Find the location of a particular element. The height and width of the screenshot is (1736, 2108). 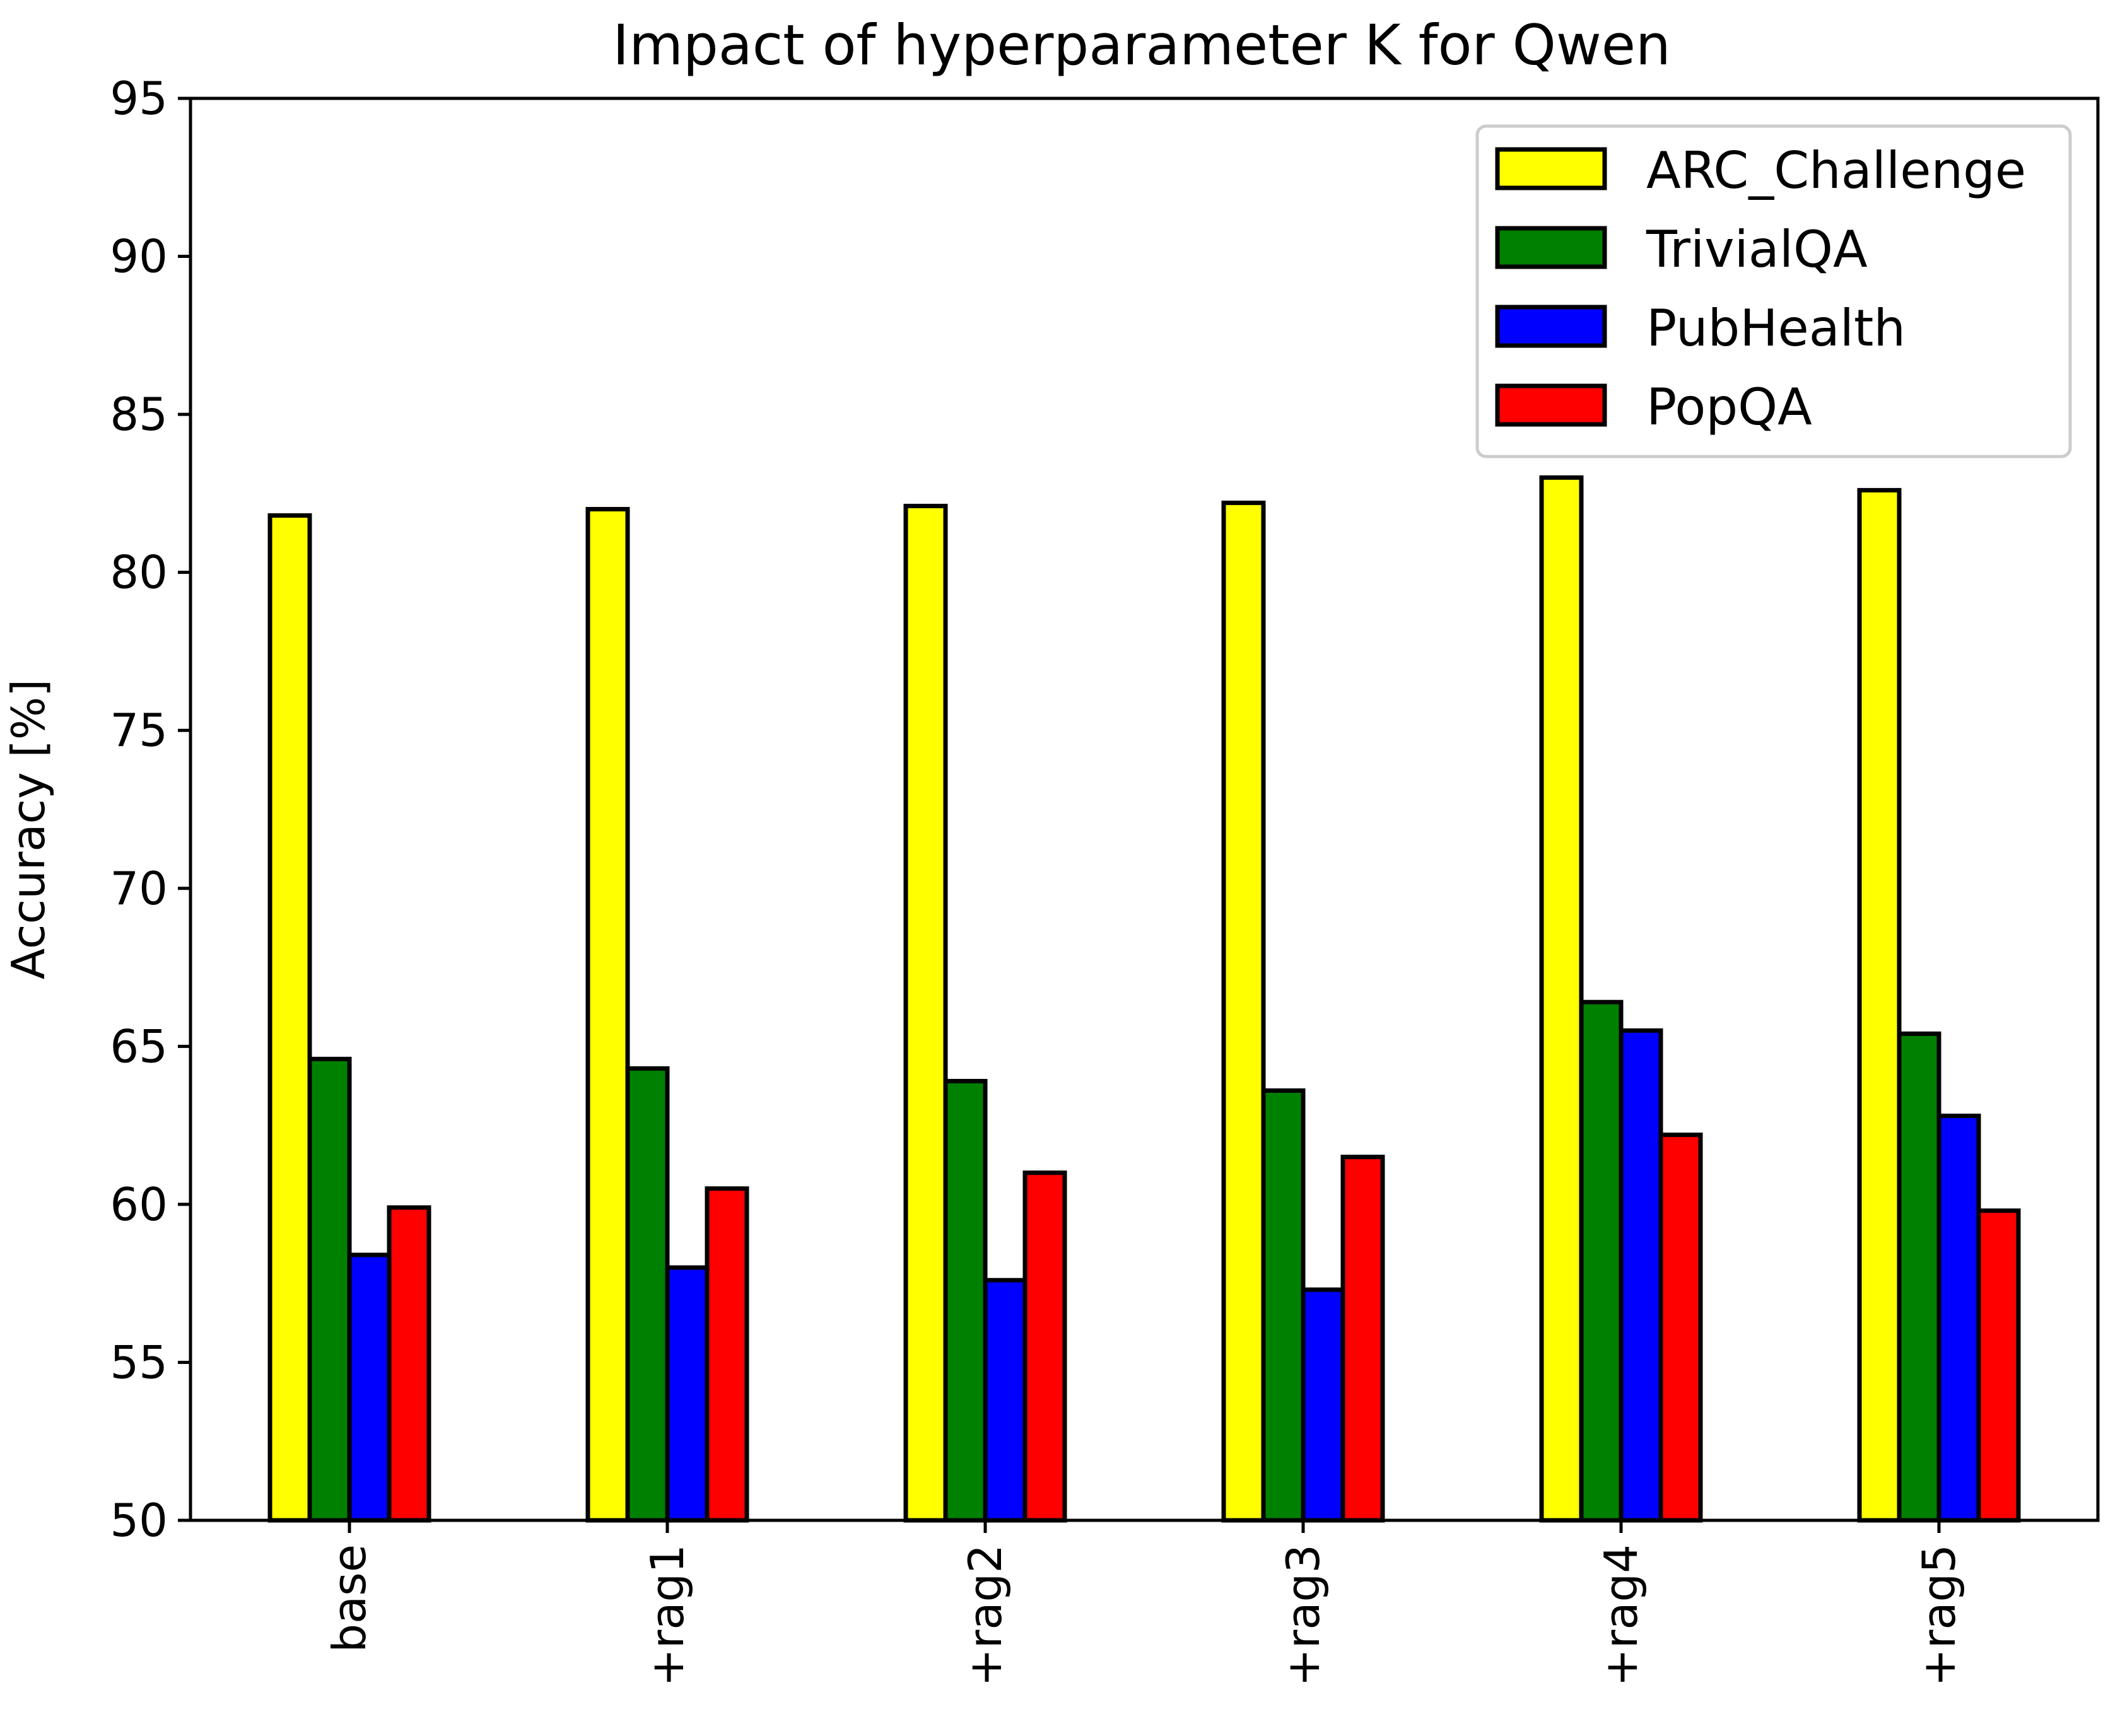

bar-popqa-rag5 is located at coordinates (1999, 1365).